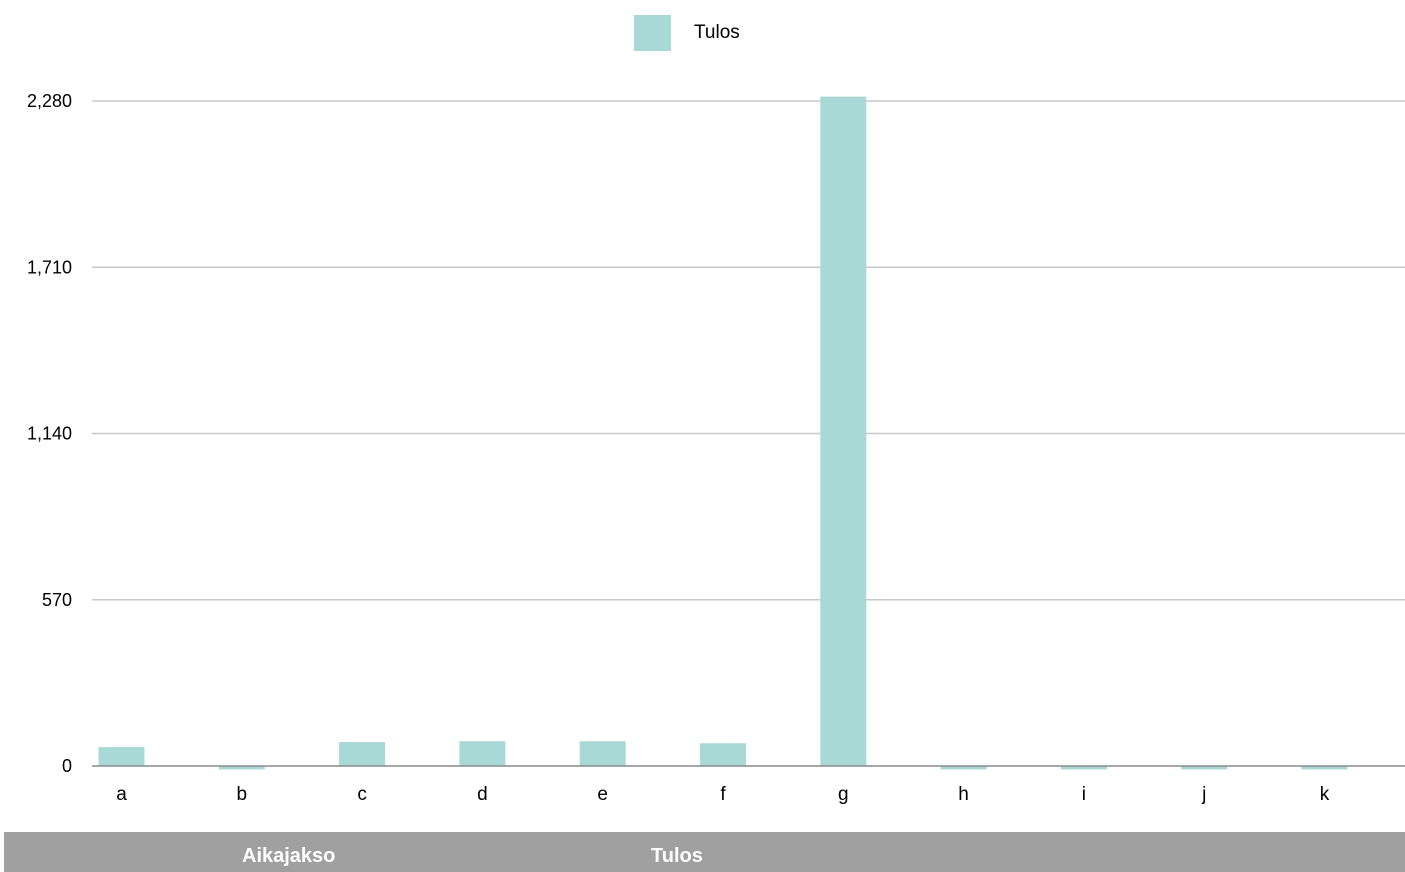  What do you see at coordinates (687, 33) in the screenshot?
I see `legend: Tulos` at bounding box center [687, 33].